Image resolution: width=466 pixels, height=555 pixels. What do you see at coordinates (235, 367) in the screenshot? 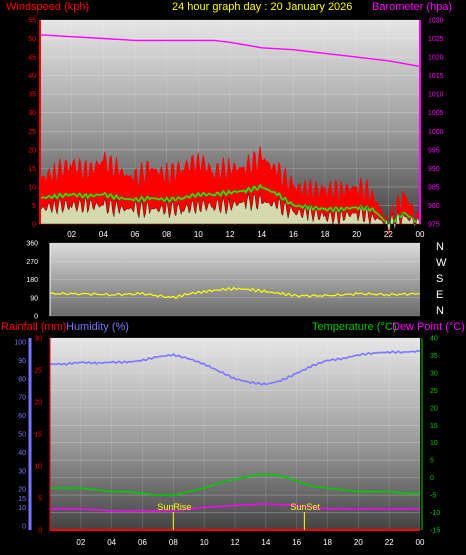
I see `humidity-series` at bounding box center [235, 367].